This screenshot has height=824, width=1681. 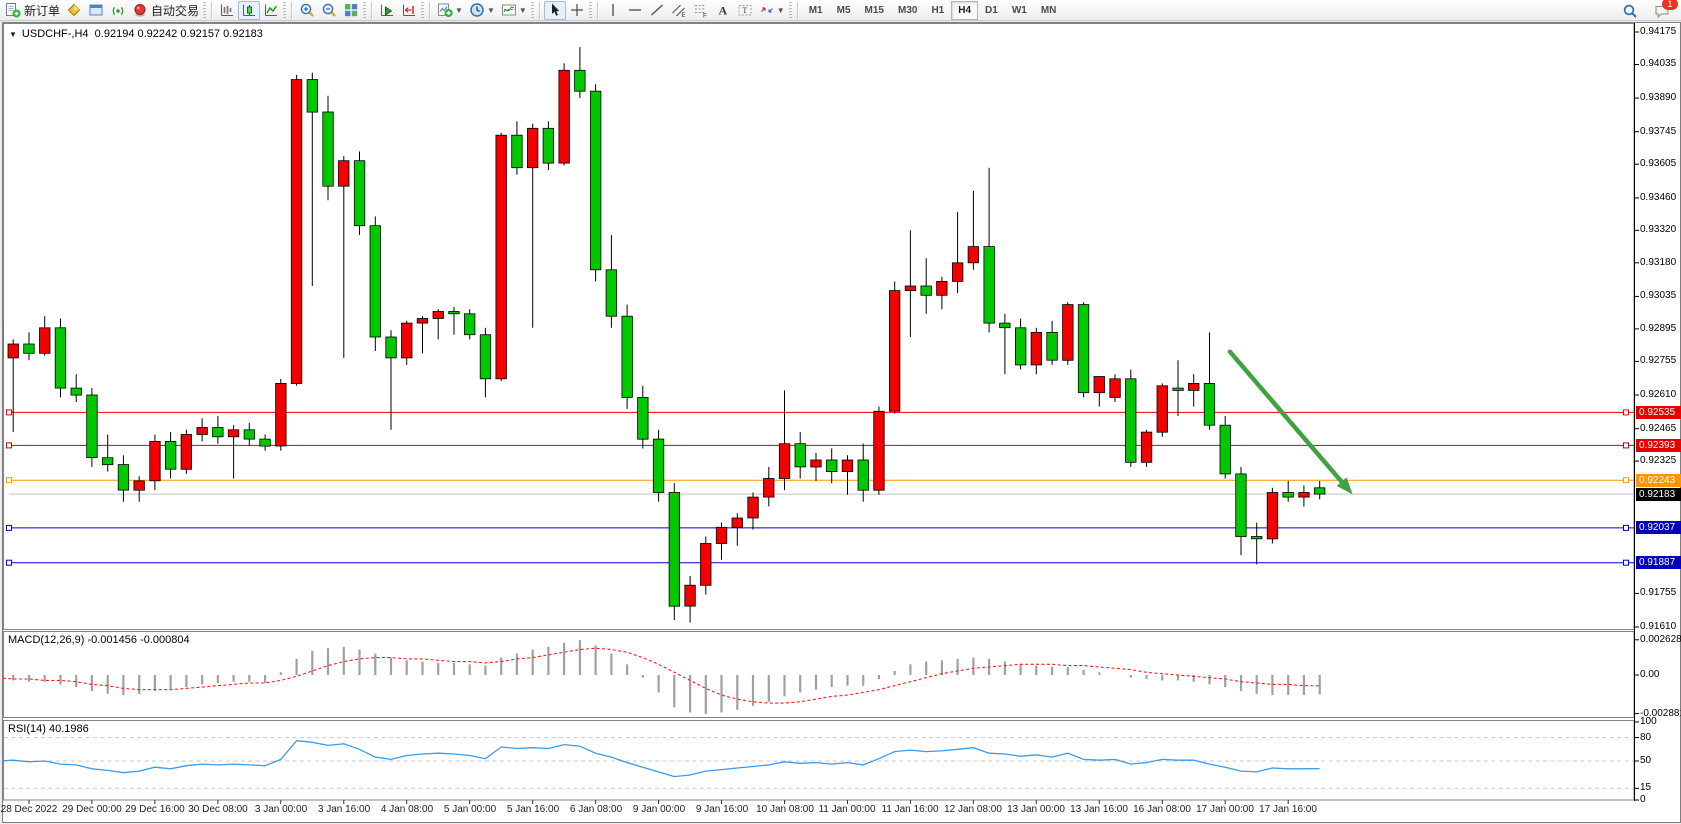 What do you see at coordinates (1658, 428) in the screenshot?
I see `price-axis-label: 0.92465` at bounding box center [1658, 428].